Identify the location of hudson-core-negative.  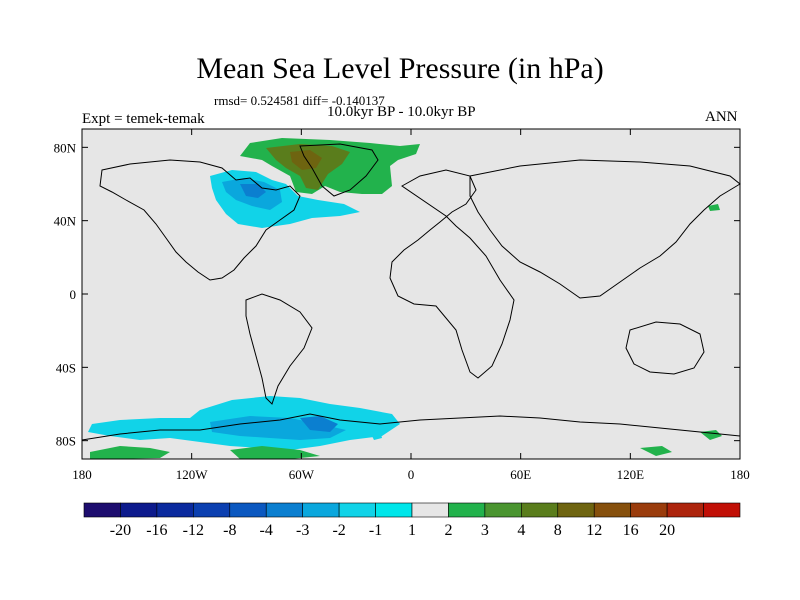
(253, 191).